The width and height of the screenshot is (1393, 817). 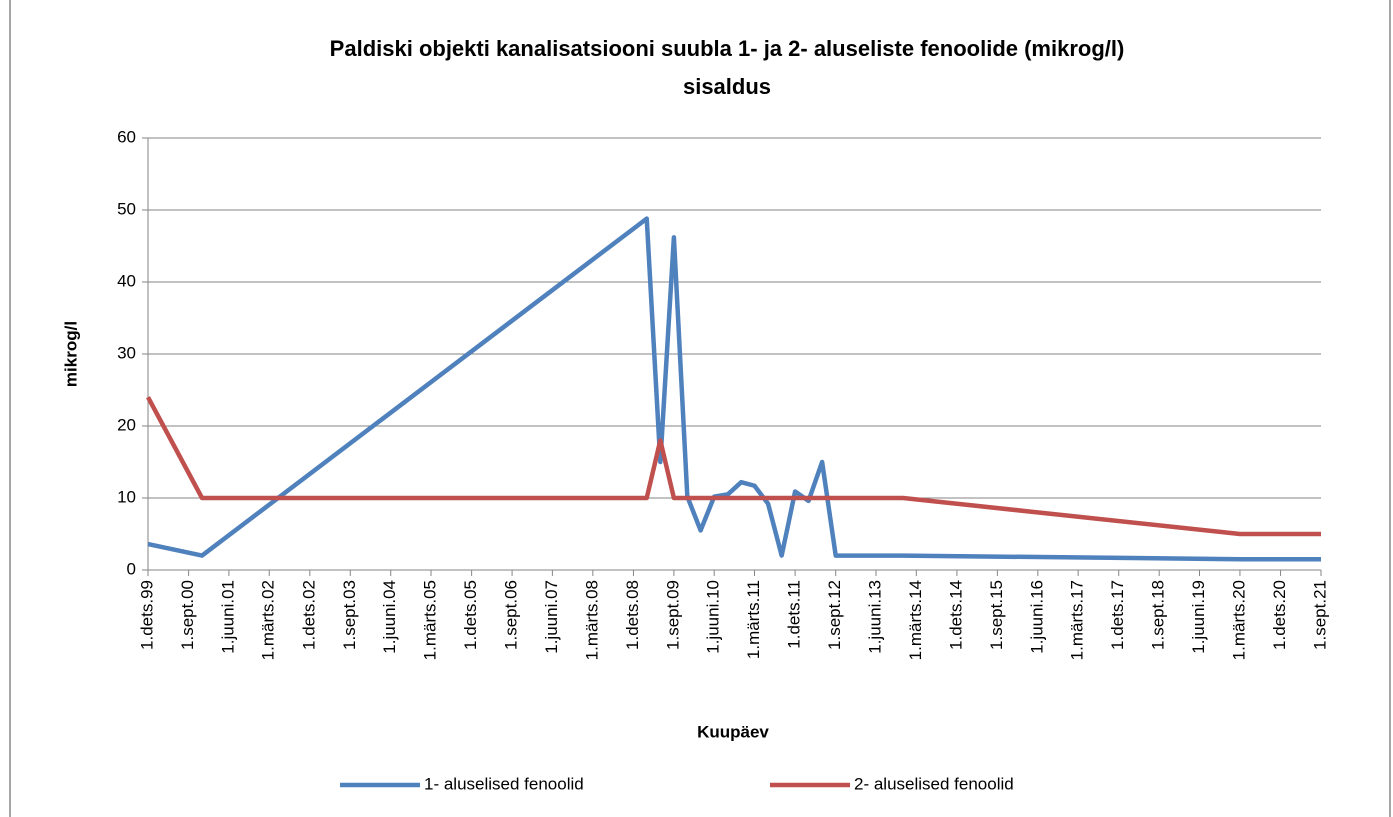 What do you see at coordinates (146, 615) in the screenshot?
I see `x-tick-label: 1.dets.99` at bounding box center [146, 615].